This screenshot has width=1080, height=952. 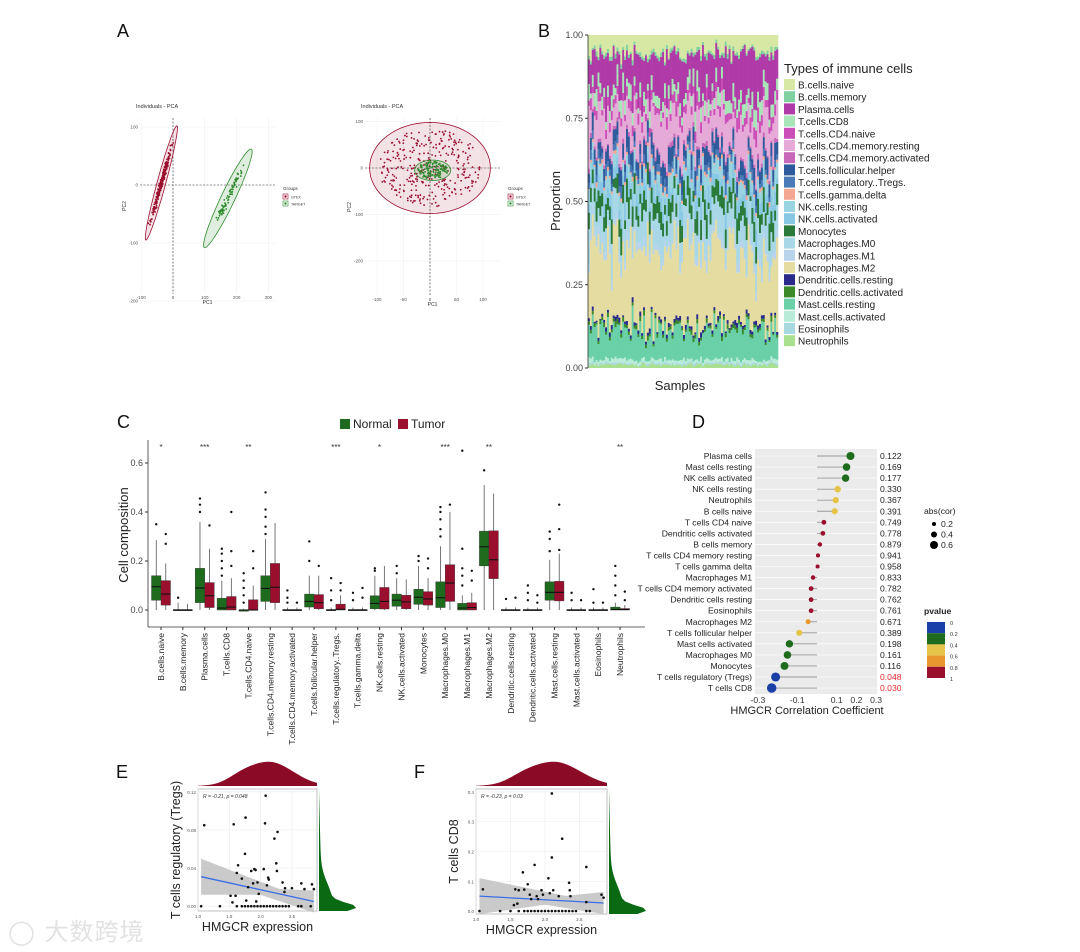 I want to click on colorbar-tick-label: 0.8, so click(x=954, y=669).